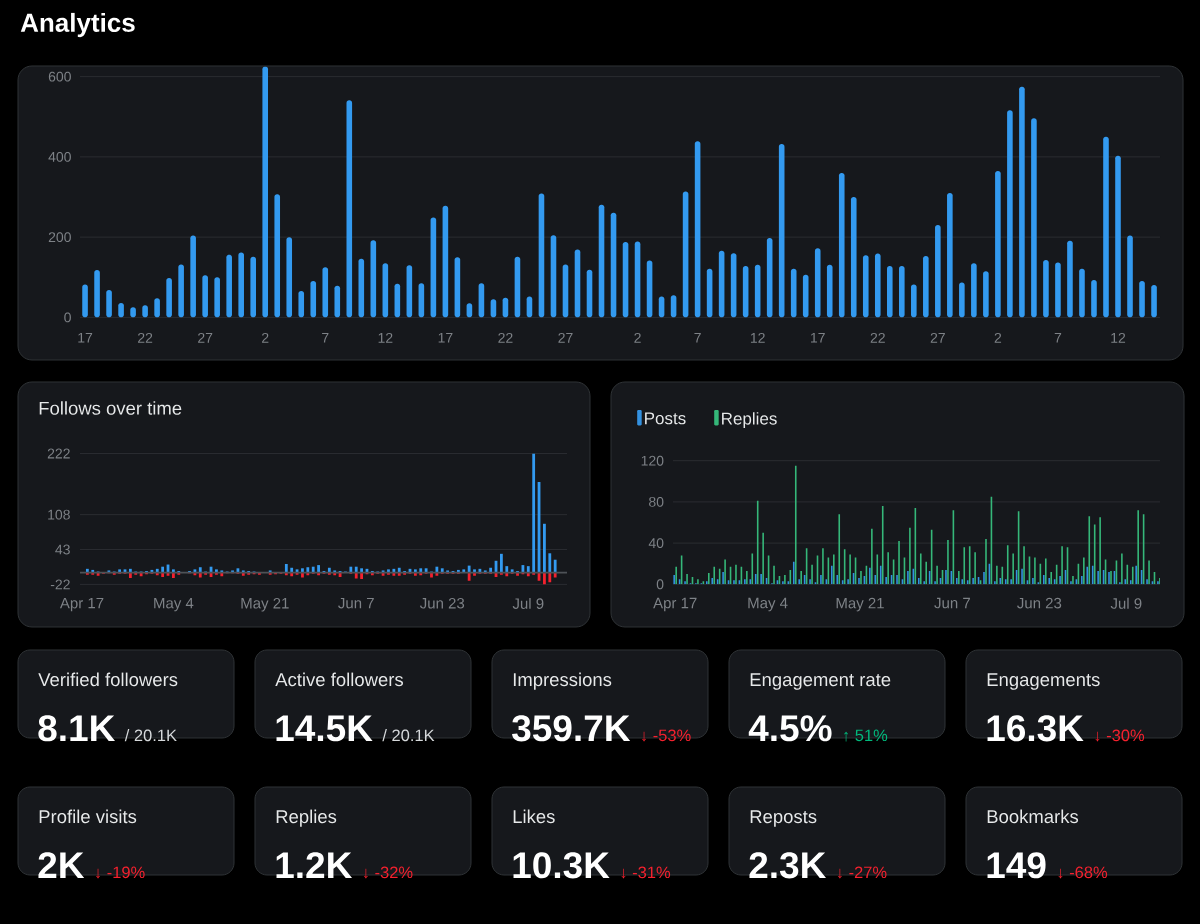 This screenshot has width=1200, height=924. Describe the element at coordinates (998, 337) in the screenshot. I see `x-tick-label: 2` at that location.